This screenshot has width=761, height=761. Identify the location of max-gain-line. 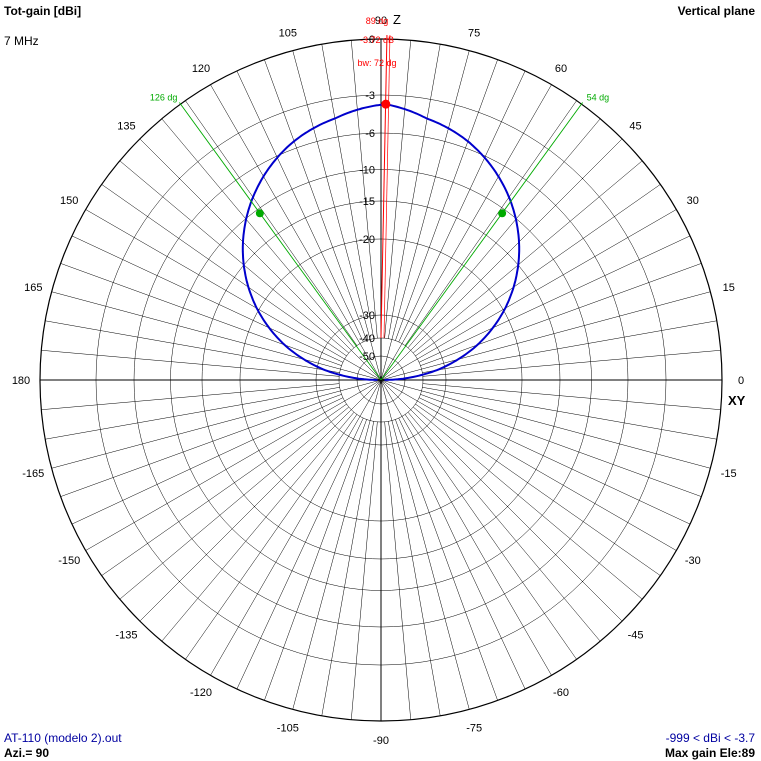
(384, 186).